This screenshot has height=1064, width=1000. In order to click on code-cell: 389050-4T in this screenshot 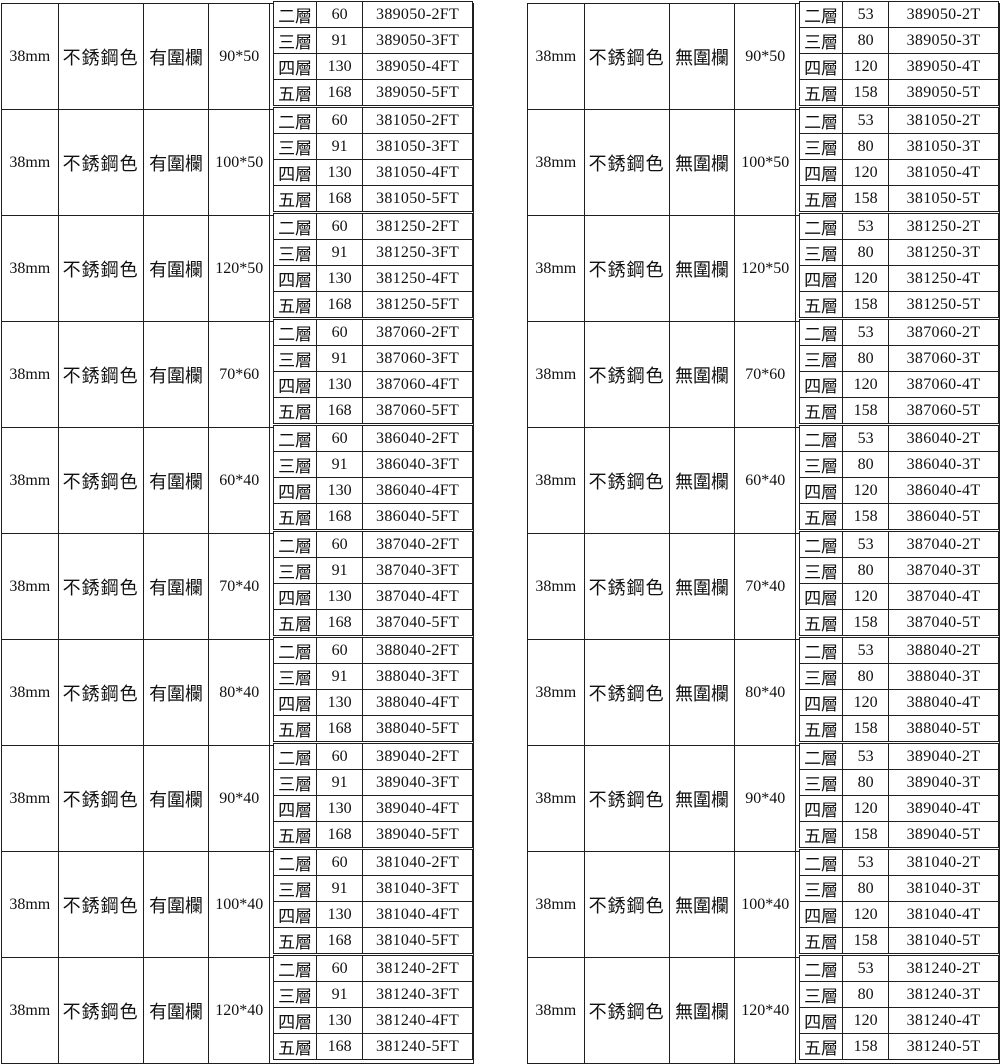, I will do `click(943, 66)`.